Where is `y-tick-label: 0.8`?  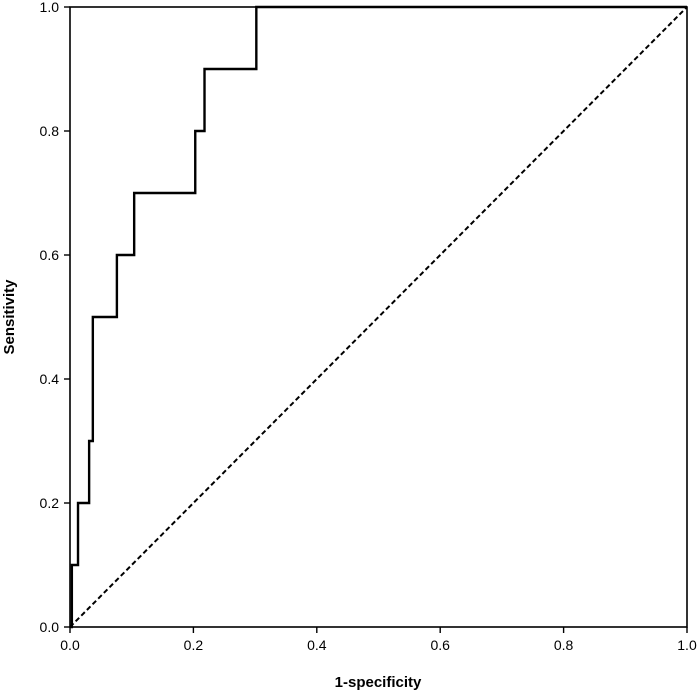
y-tick-label: 0.8 is located at coordinates (50, 131).